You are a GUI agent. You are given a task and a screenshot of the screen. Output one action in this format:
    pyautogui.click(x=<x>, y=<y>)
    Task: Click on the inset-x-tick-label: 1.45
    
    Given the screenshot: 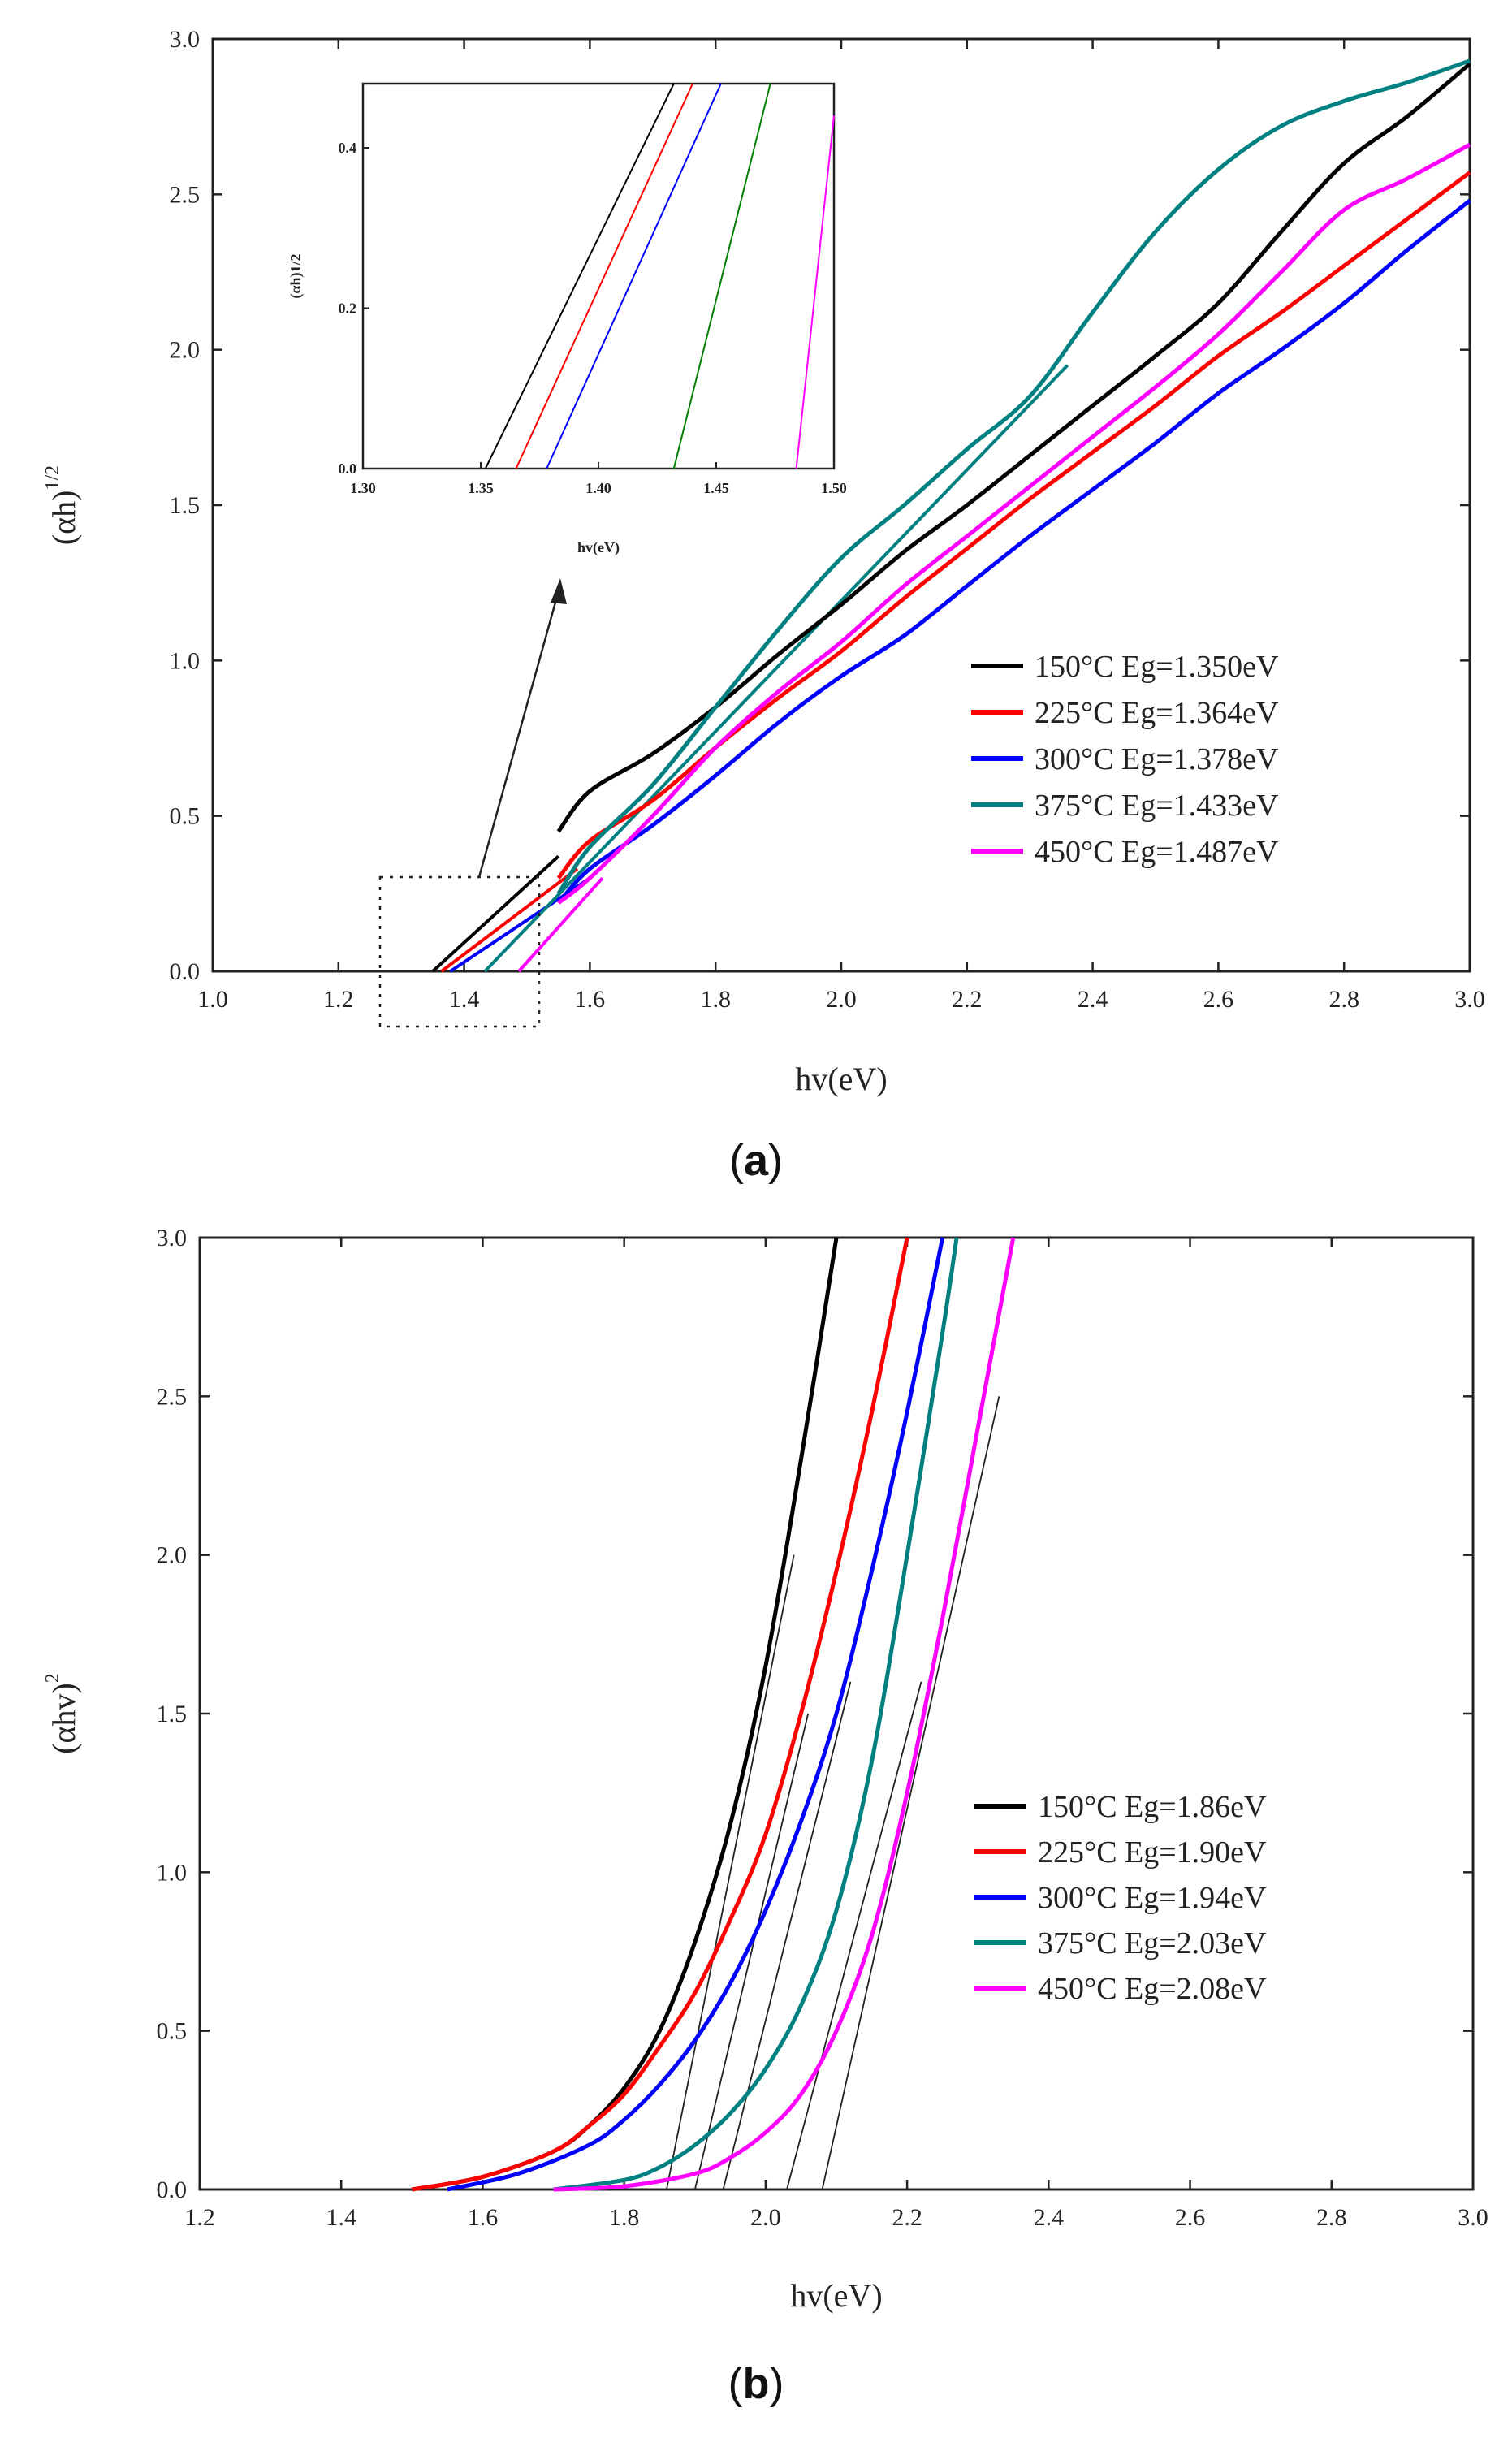 What is the action you would take?
    pyautogui.click(x=716, y=488)
    